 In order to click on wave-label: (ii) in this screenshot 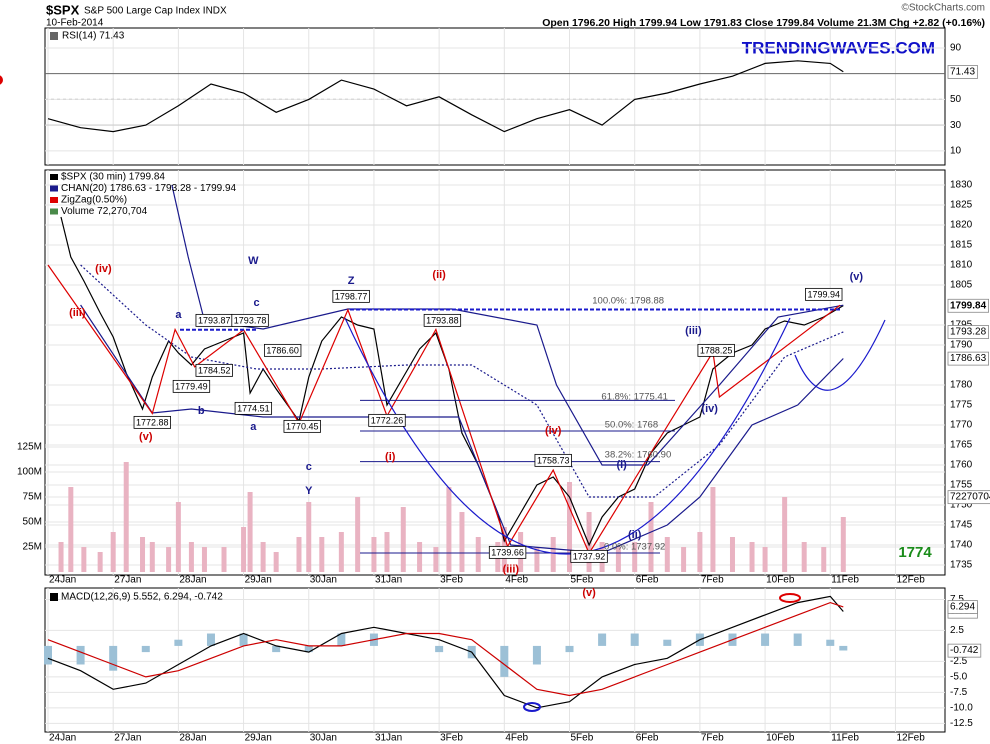, I will do `click(635, 535)`.